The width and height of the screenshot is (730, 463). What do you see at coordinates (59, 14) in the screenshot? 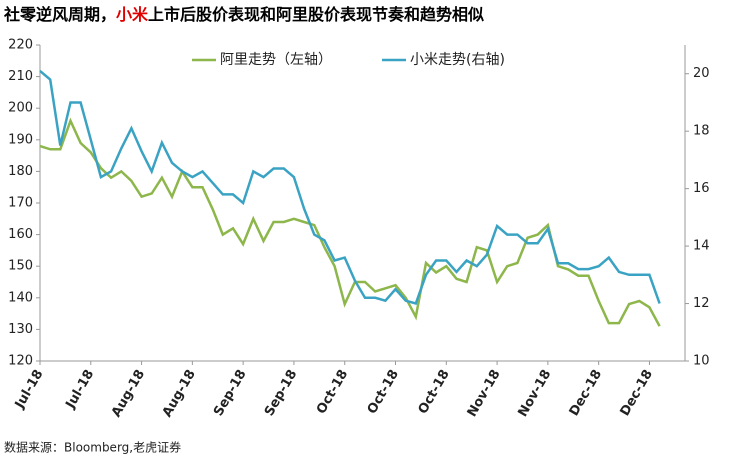
I see `title-part: 社零逆风周期，` at bounding box center [59, 14].